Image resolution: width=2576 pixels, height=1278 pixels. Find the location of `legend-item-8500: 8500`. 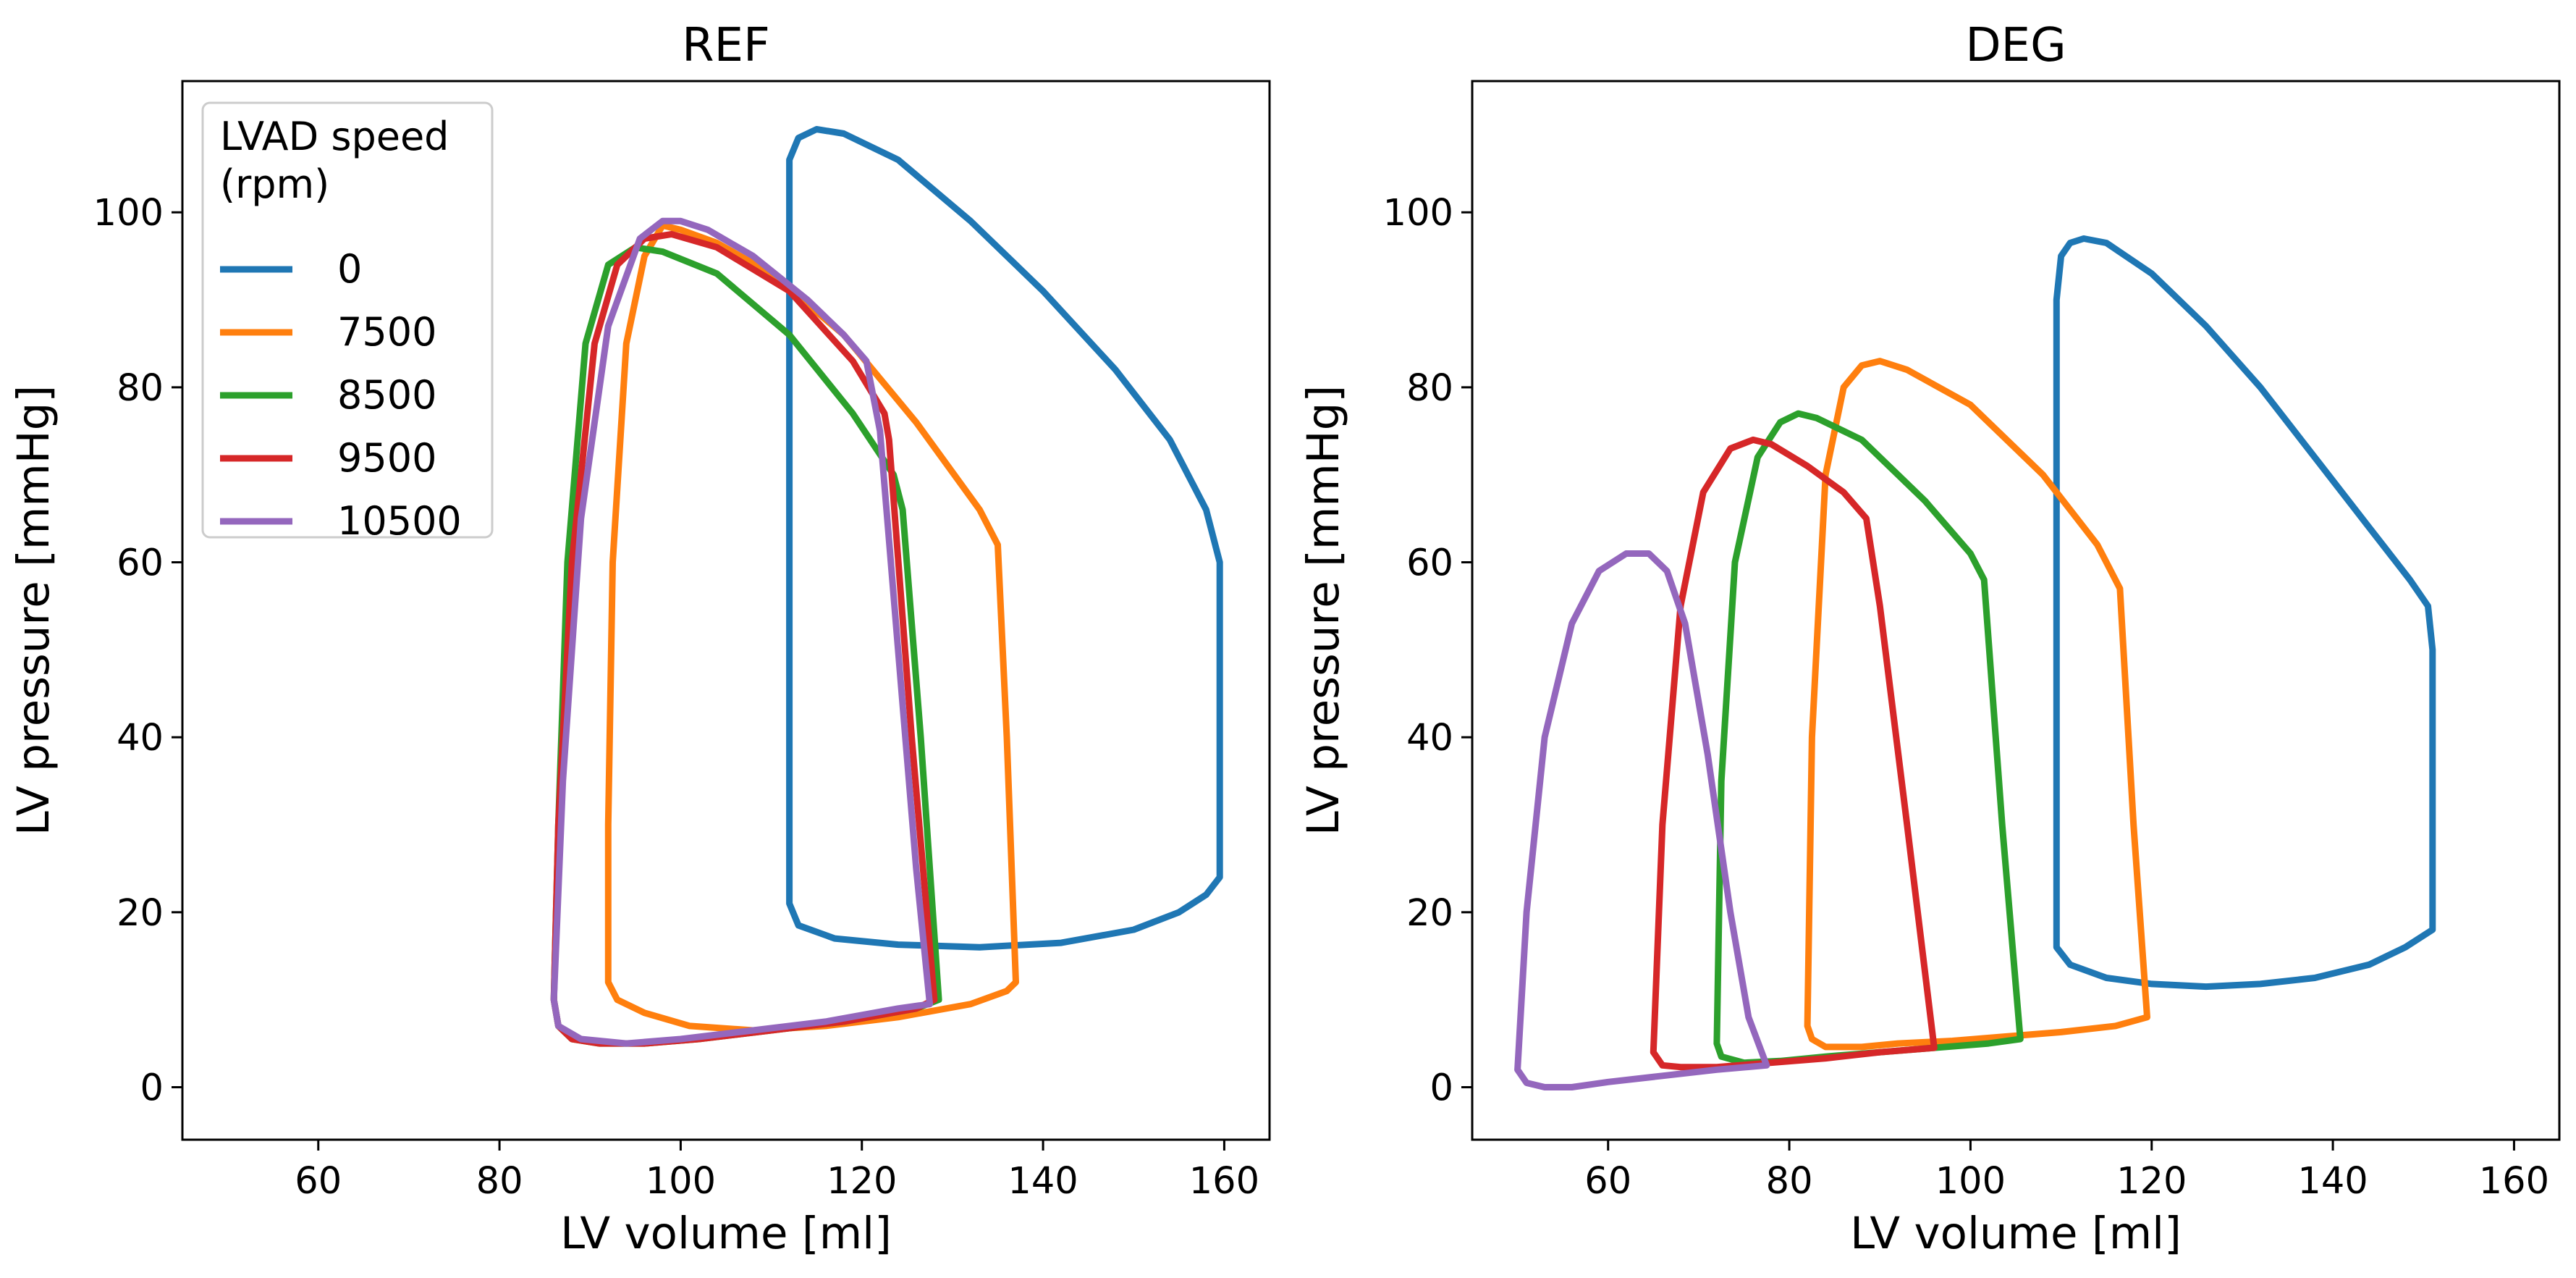

legend-item-8500: 8500 is located at coordinates (328, 395).